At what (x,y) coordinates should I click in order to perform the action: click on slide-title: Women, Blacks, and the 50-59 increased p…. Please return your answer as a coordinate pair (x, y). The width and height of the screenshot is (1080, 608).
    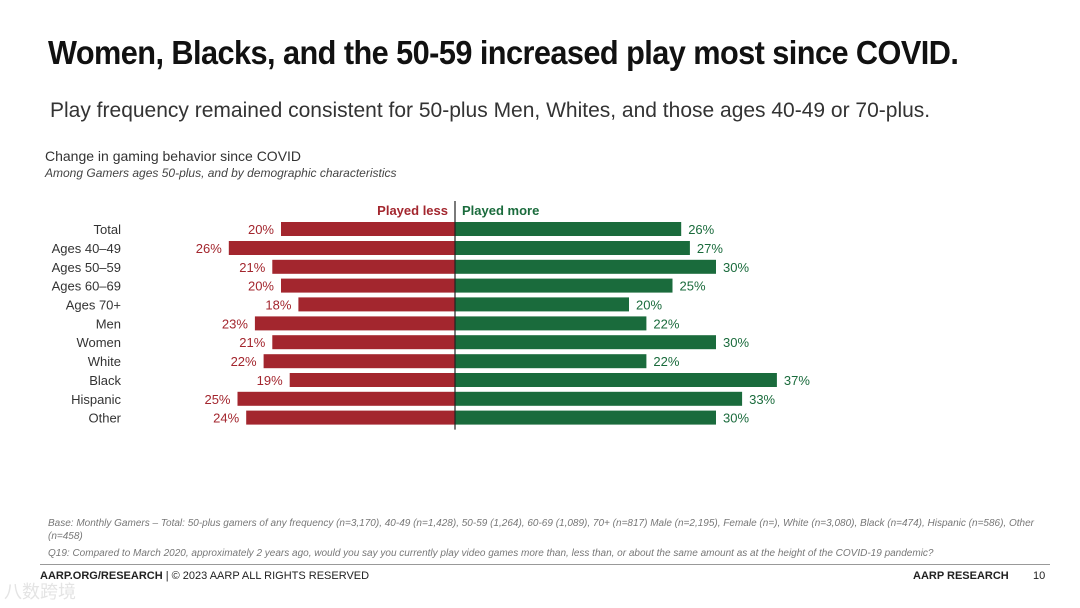
    Looking at the image, I should click on (503, 52).